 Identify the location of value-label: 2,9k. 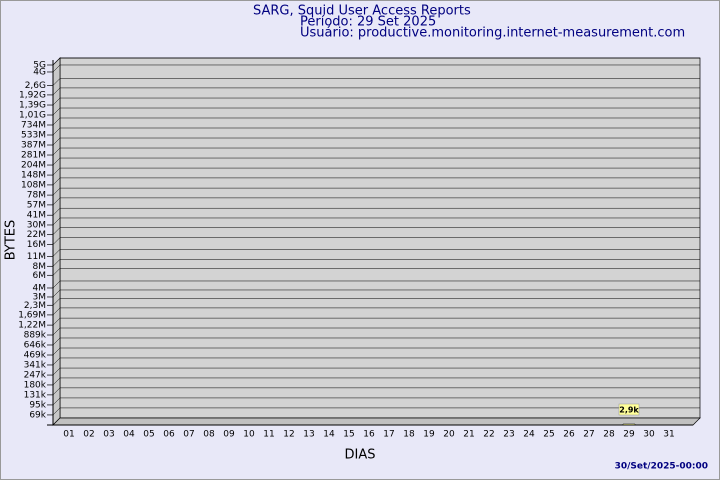
(629, 410).